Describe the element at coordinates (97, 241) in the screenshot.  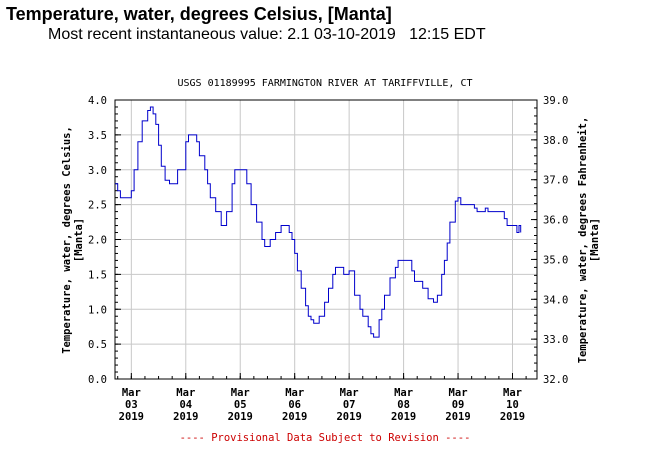
I see `left-tick-label: 2.0` at that location.